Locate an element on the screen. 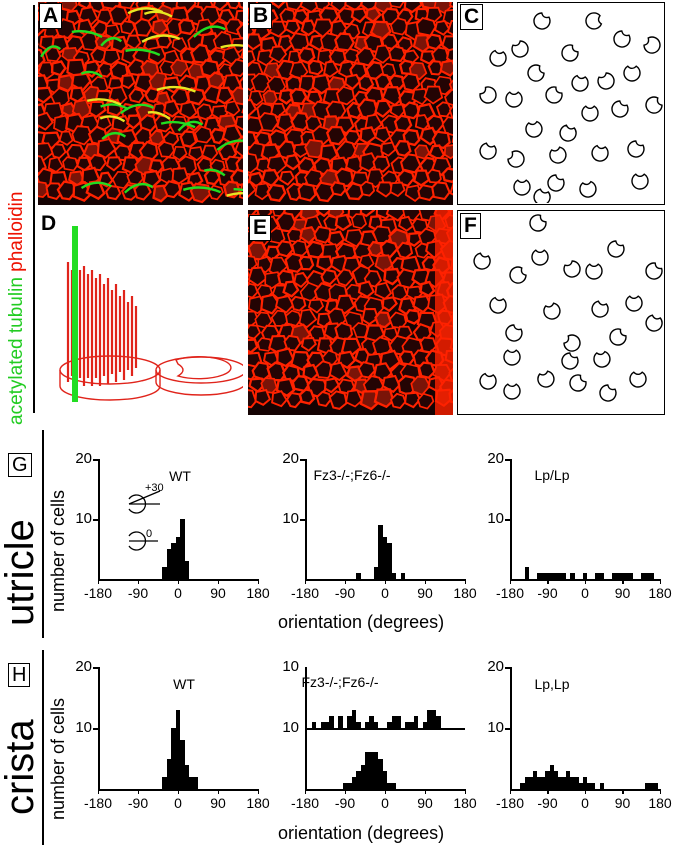 This screenshot has height=852, width=676. panel-d-letter: D is located at coordinates (49, 223).